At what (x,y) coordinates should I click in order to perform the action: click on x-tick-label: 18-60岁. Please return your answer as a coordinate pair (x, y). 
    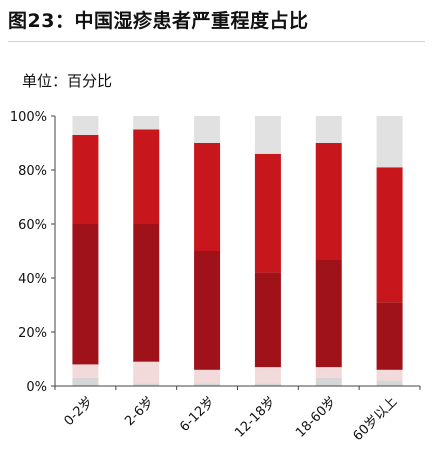
    Looking at the image, I should click on (316, 417).